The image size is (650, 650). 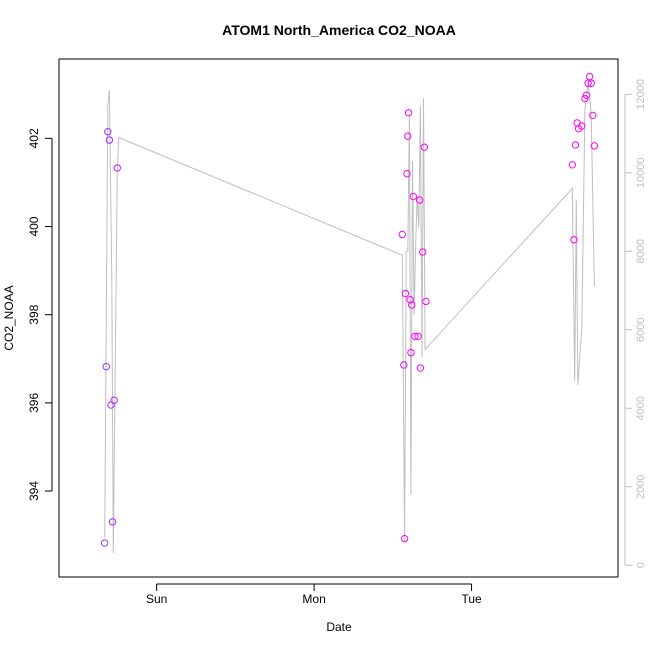 I want to click on y-tick-label: 396, so click(x=34, y=403).